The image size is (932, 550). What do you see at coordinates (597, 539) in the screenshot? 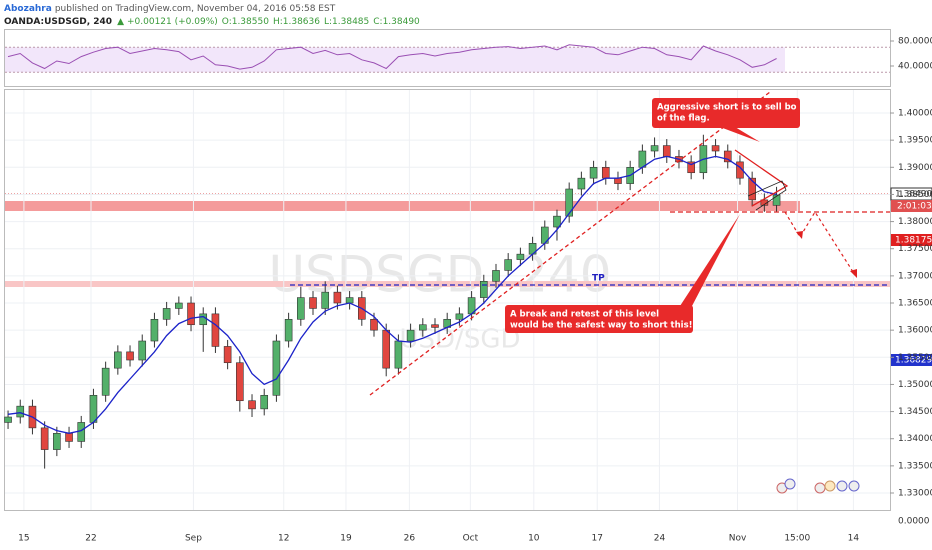
I see `x-tick-label: 17` at bounding box center [597, 539].